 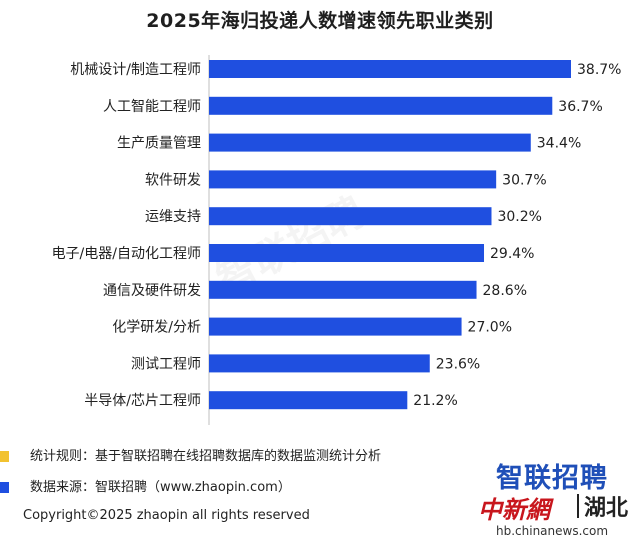 I want to click on zhaopin-logo: 智联招聘, so click(x=552, y=478).